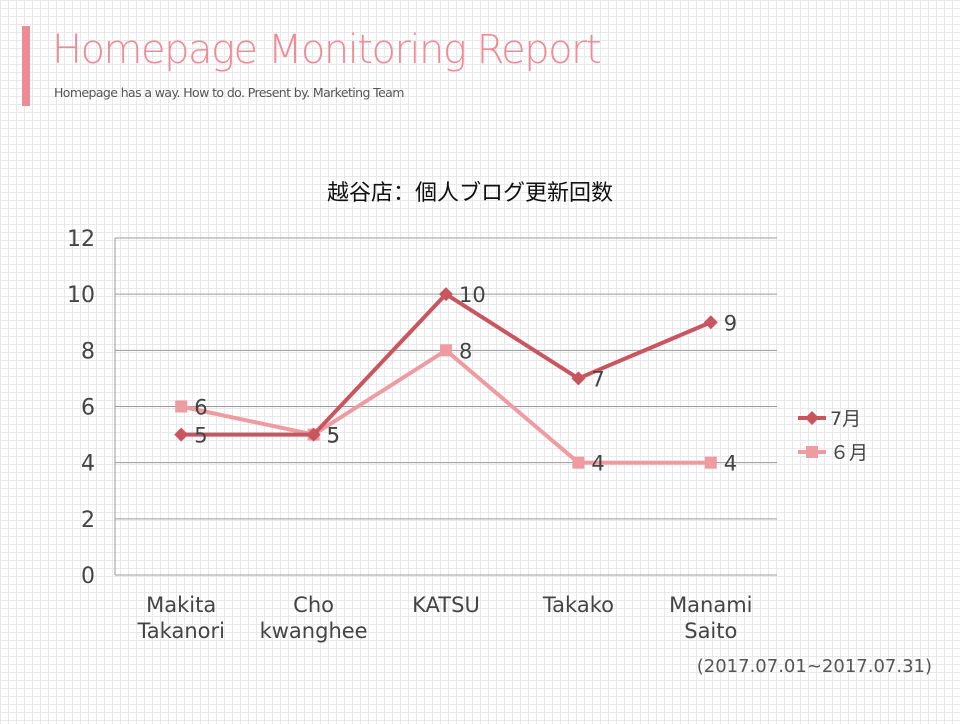 The image size is (960, 724). What do you see at coordinates (456, 407) in the screenshot?
I see `series-1: 6 5 8 4 4` at bounding box center [456, 407].